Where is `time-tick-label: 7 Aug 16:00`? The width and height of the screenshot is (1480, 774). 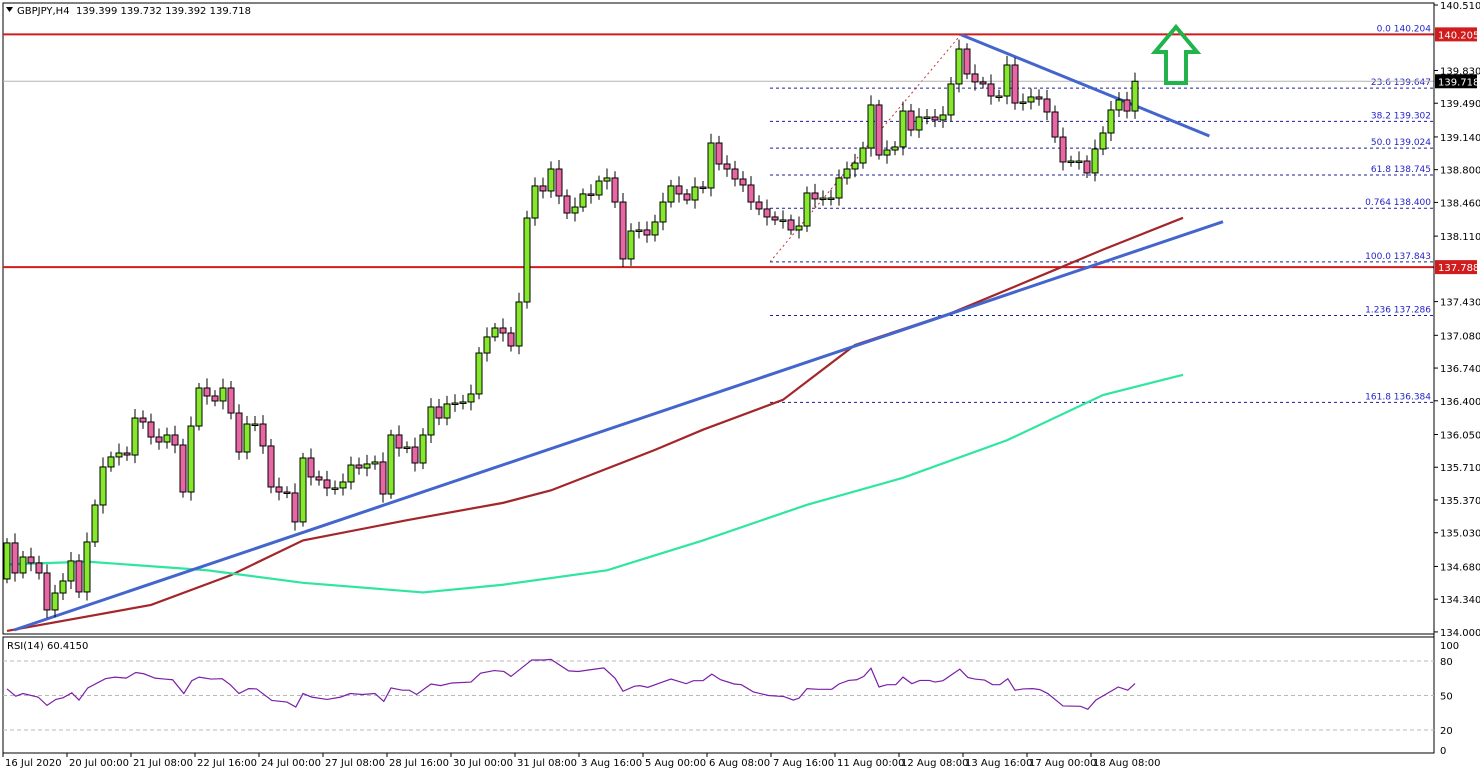
time-tick-label: 7 Aug 16:00 is located at coordinates (803, 763).